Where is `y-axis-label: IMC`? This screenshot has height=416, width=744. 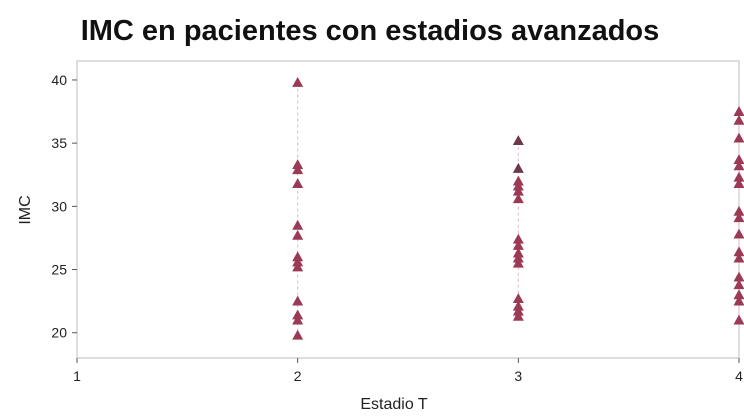 y-axis-label: IMC is located at coordinates (25, 209).